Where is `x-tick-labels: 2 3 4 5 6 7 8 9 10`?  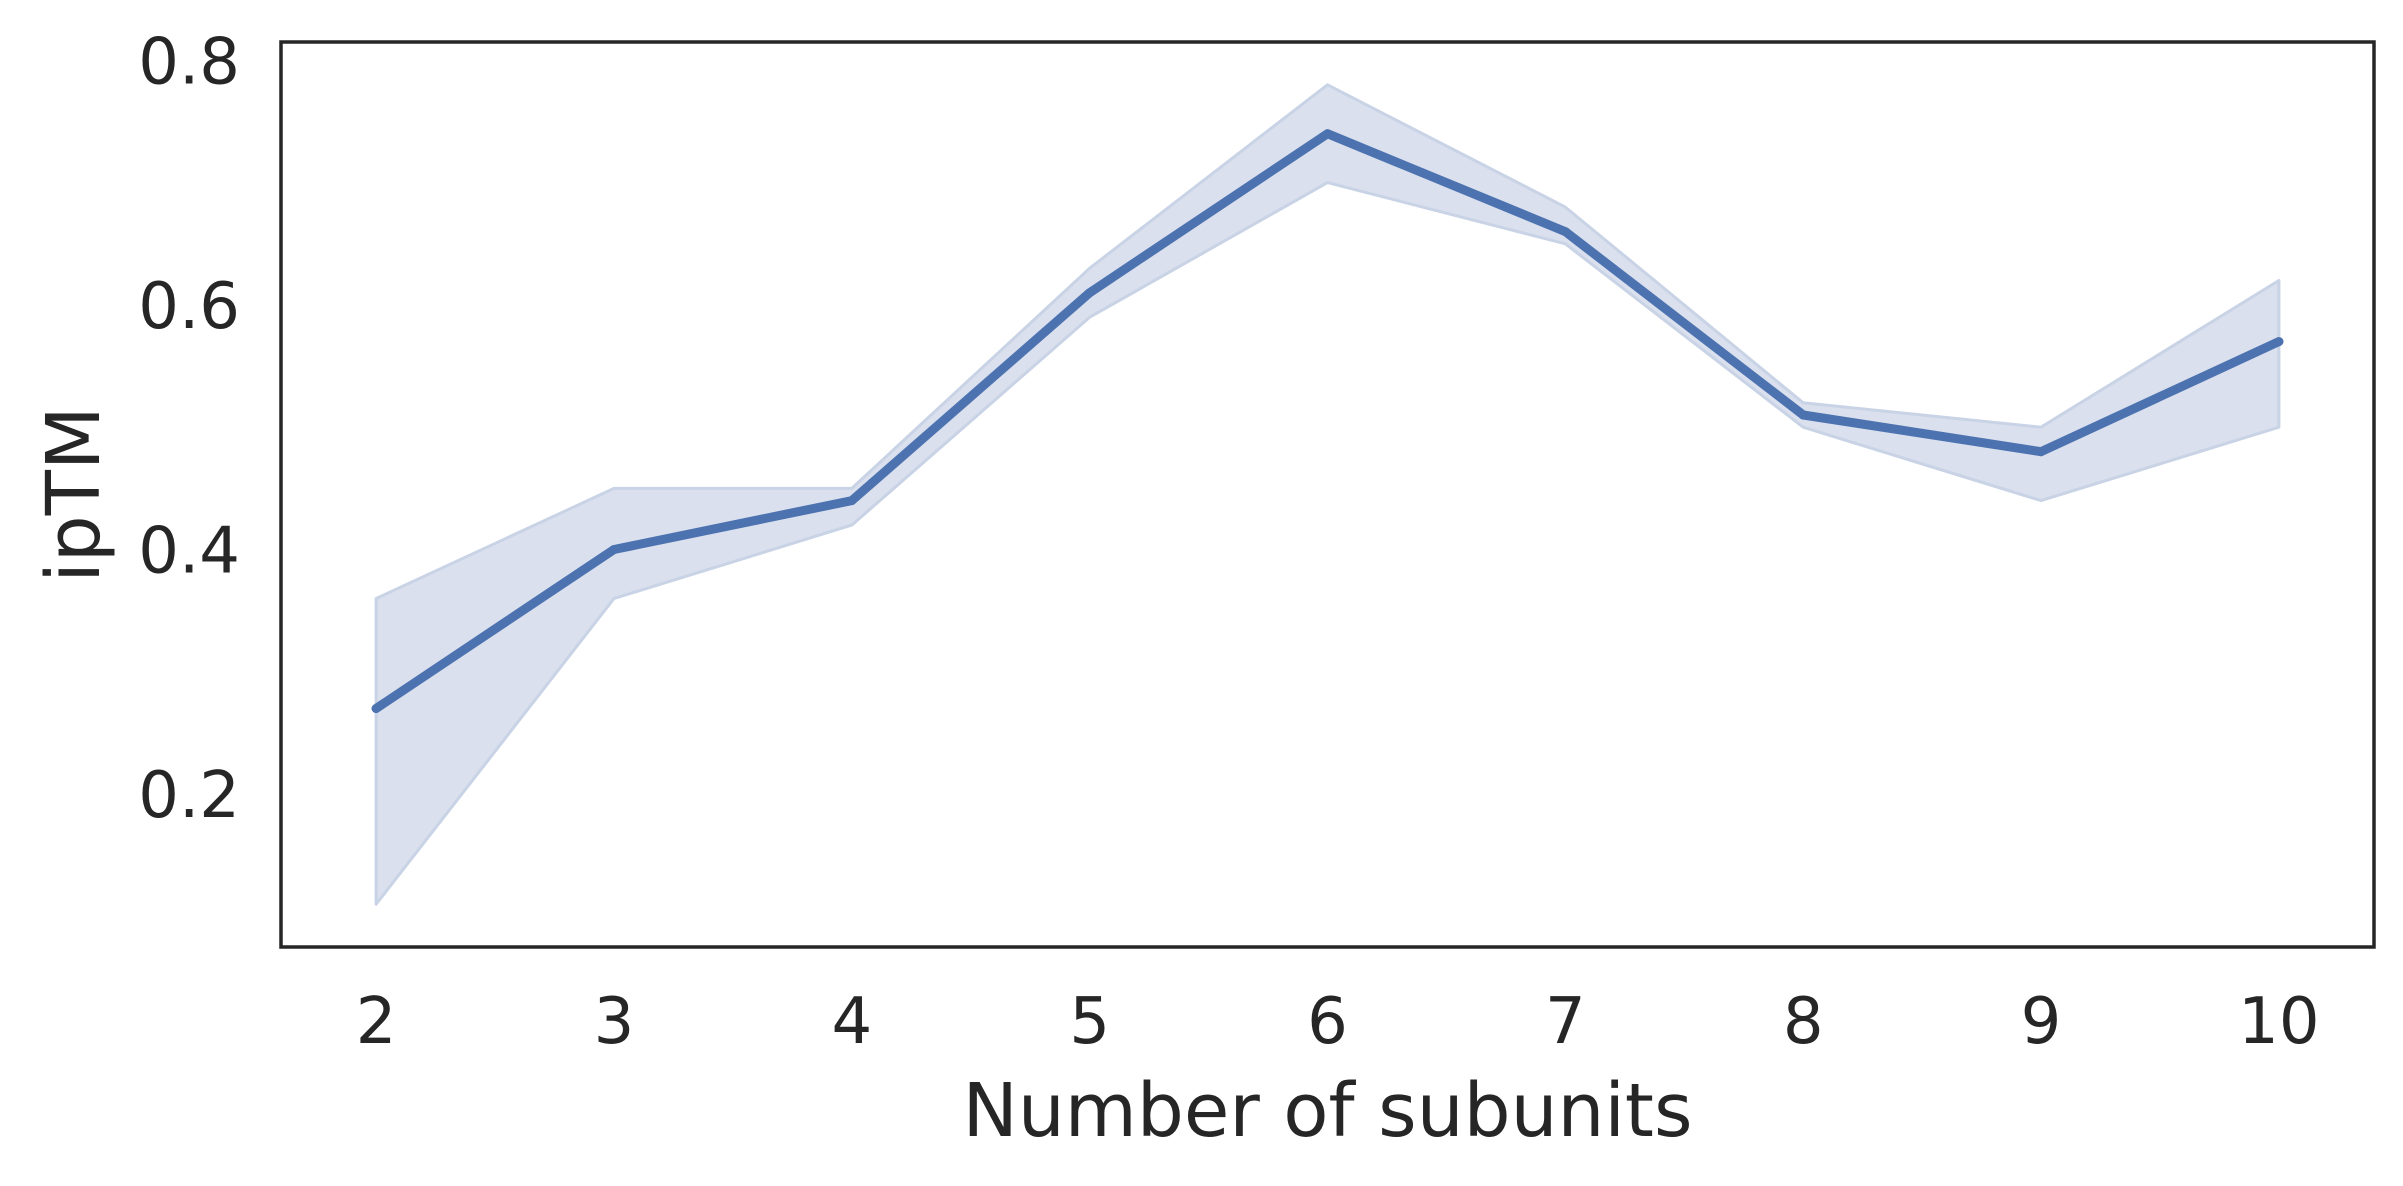 x-tick-labels: 2 3 4 5 6 7 8 9 10 is located at coordinates (1338, 1022).